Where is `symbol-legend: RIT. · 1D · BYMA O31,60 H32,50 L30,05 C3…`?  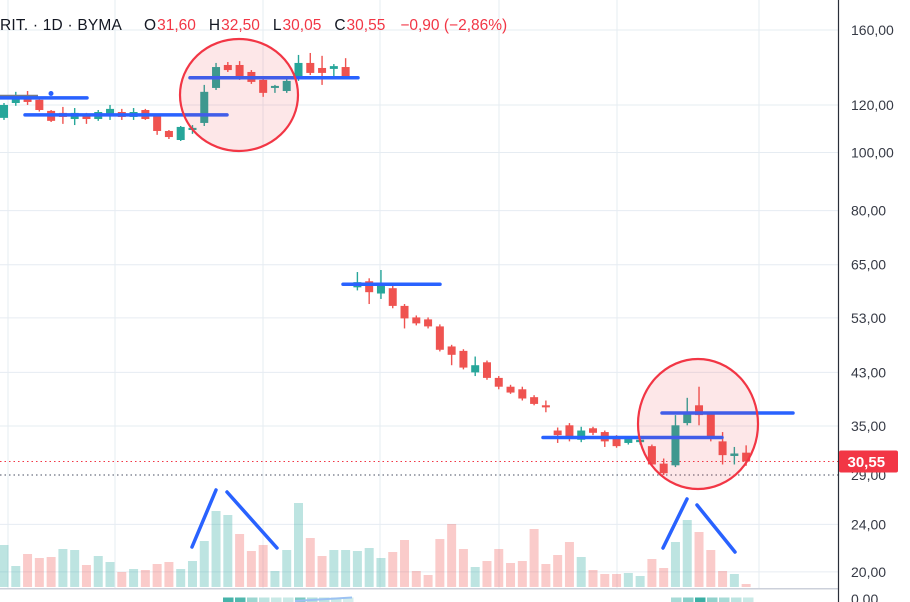
symbol-legend: RIT. · 1D · BYMA O31,60 H32,50 L30,05 C3… is located at coordinates (253, 26).